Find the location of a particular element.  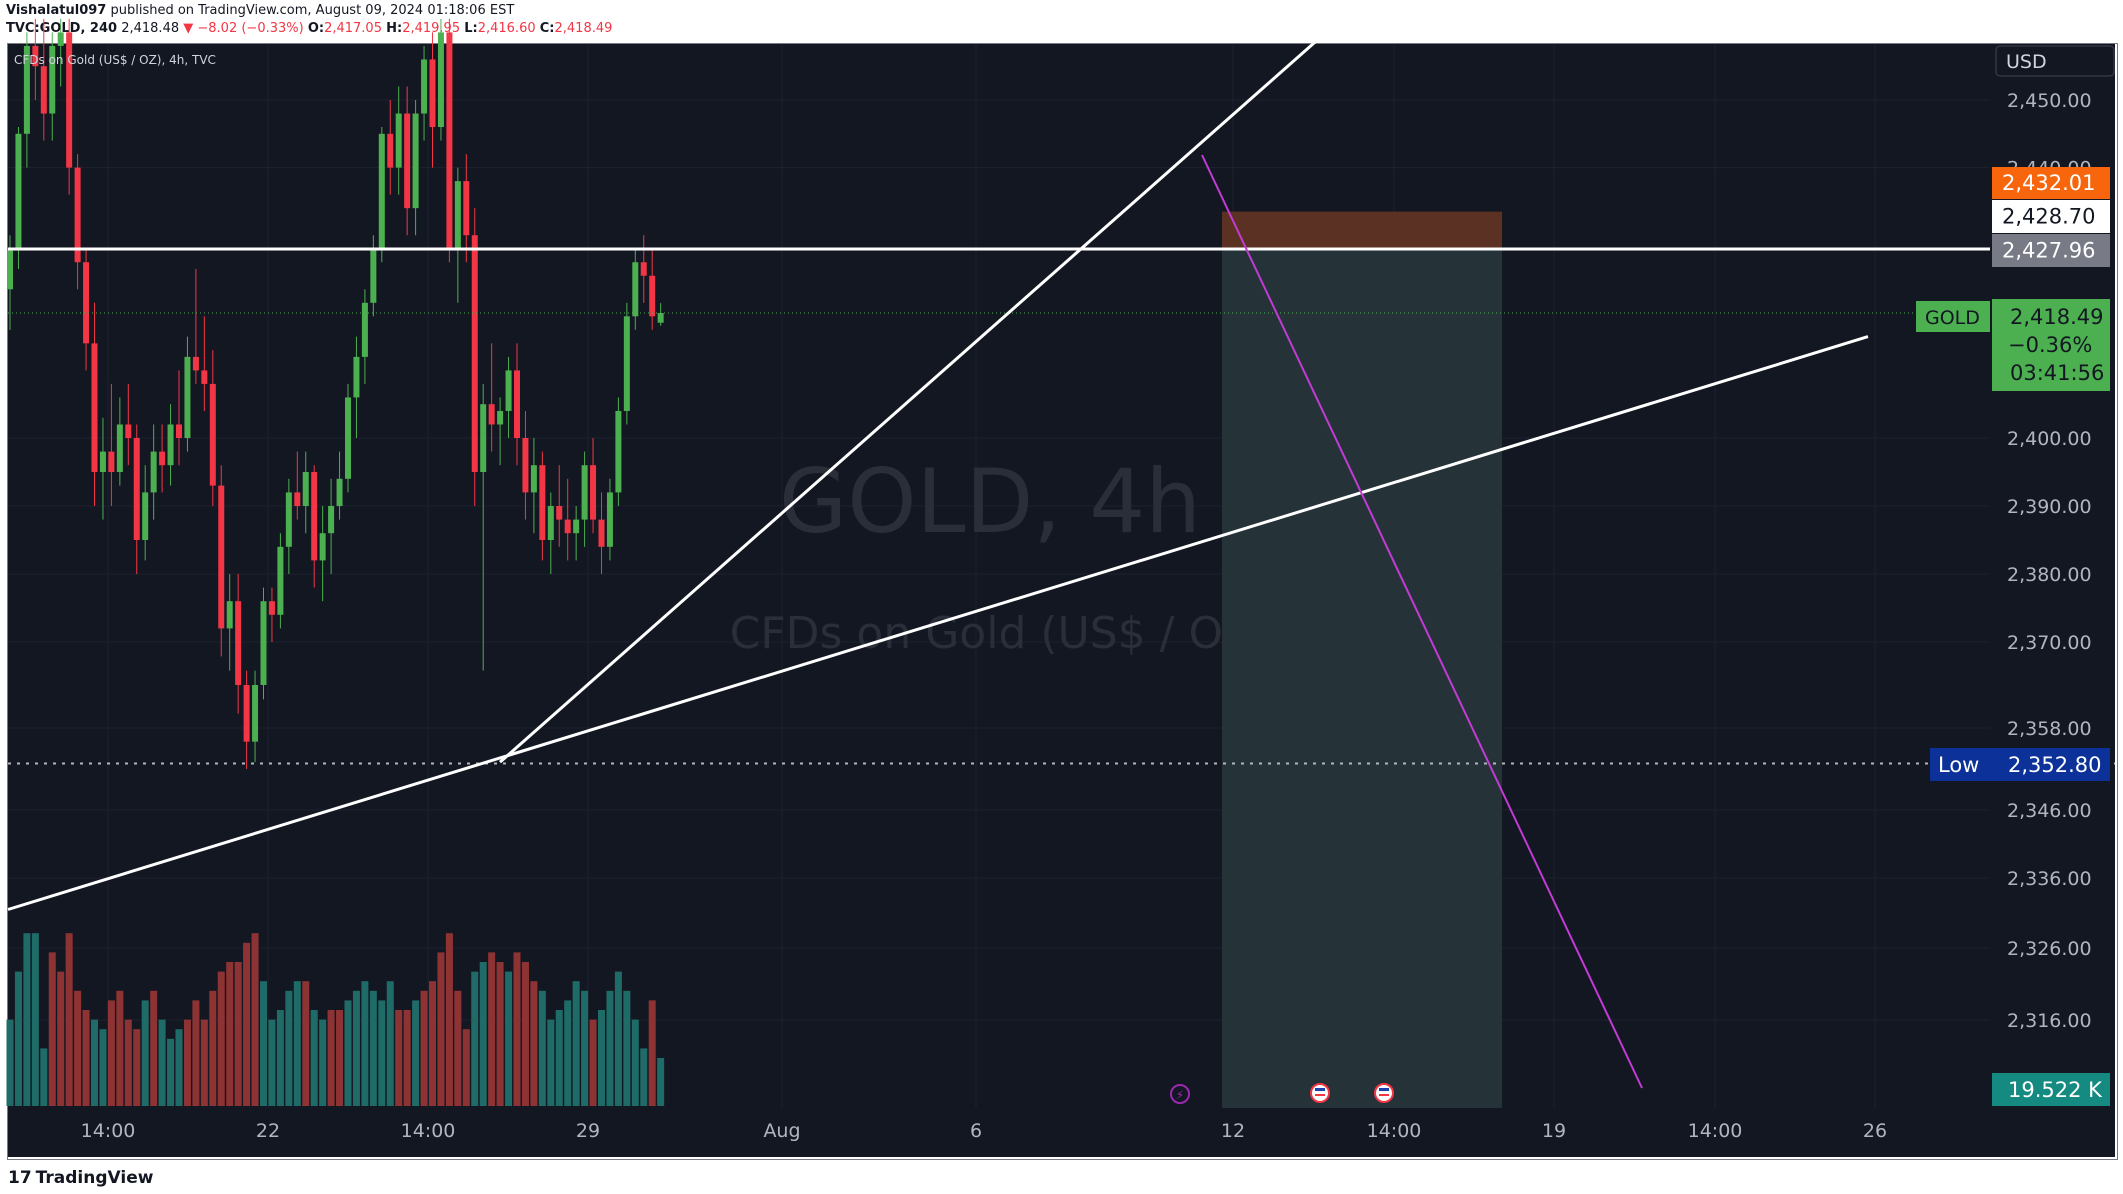

author-name: Vishalatul097 is located at coordinates (56, 10).